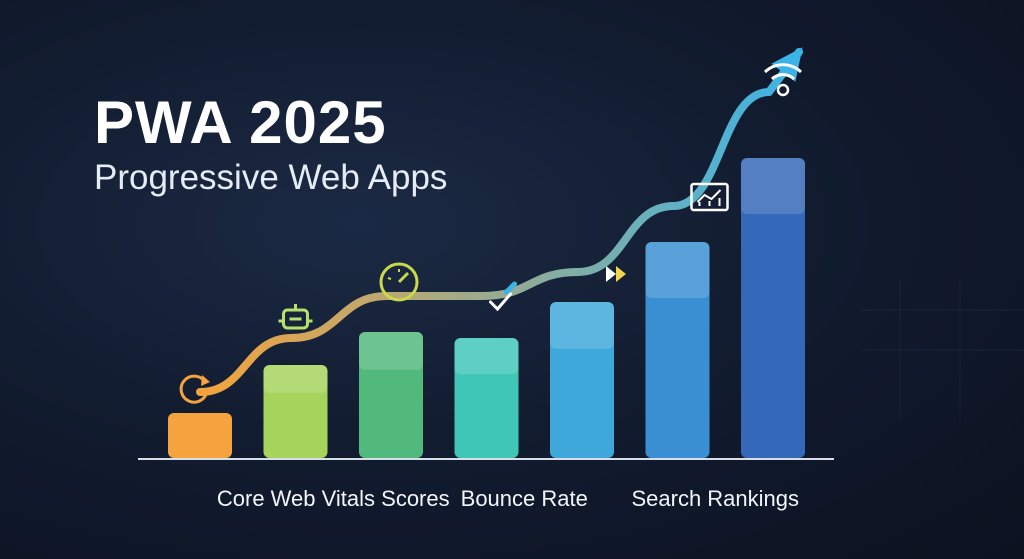 This screenshot has height=559, width=1024. What do you see at coordinates (616, 274) in the screenshot?
I see `fast-forward-icon` at bounding box center [616, 274].